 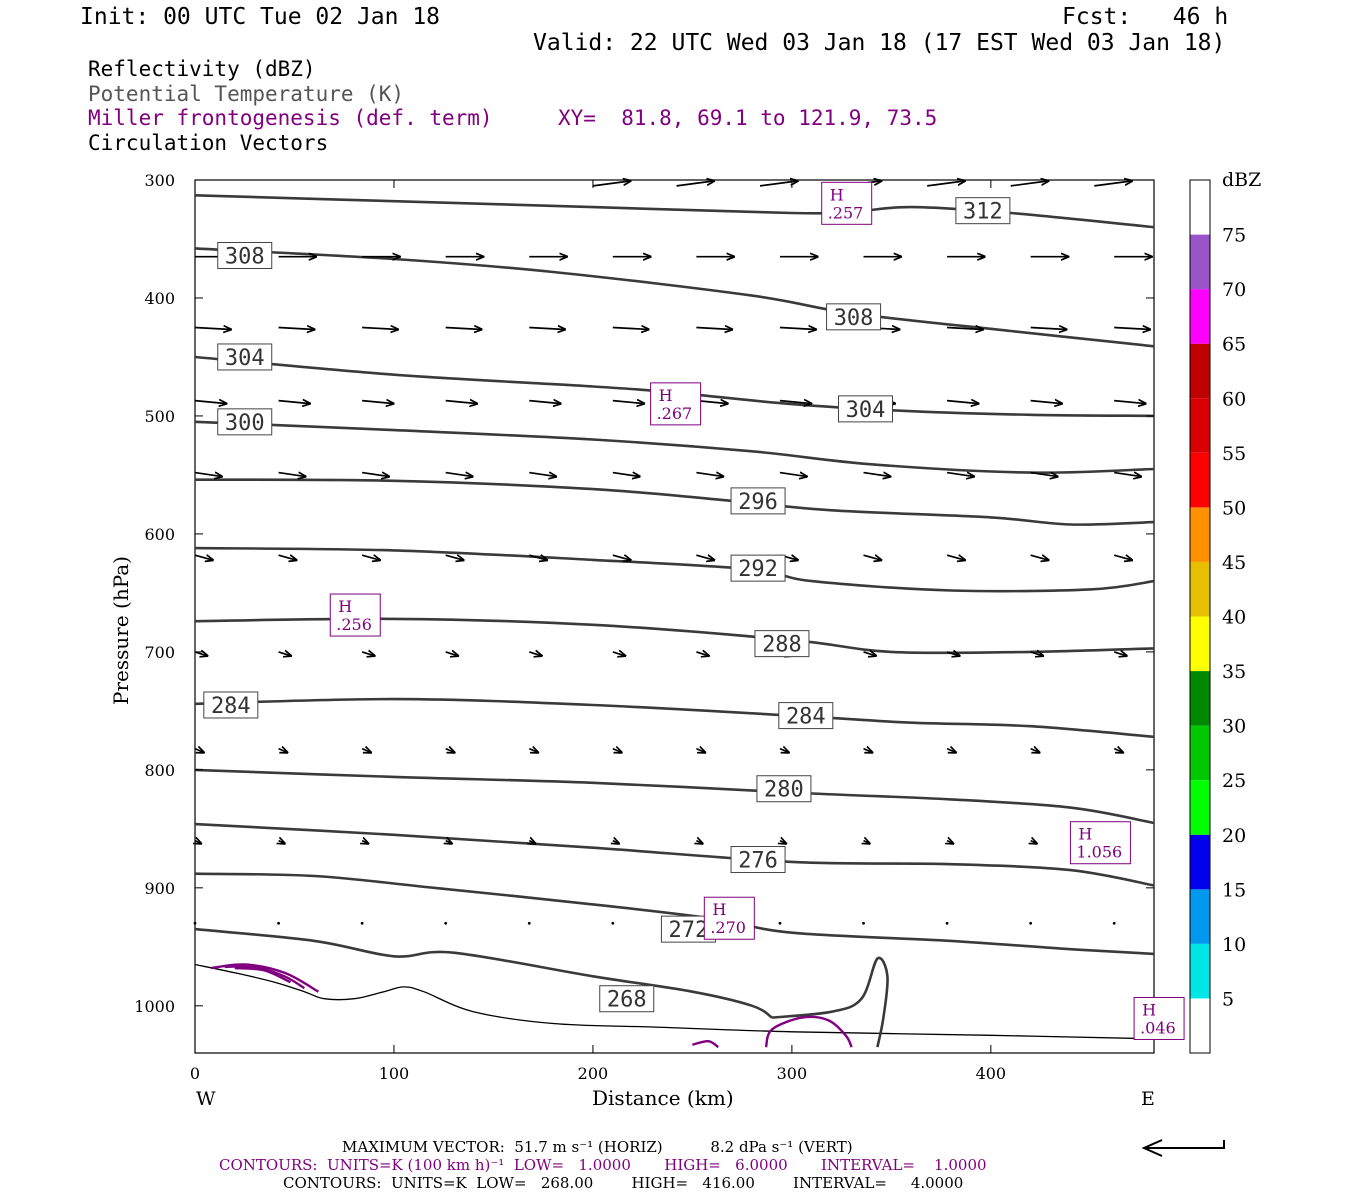 I want to click on miller-max-value: .256, so click(x=354, y=624).